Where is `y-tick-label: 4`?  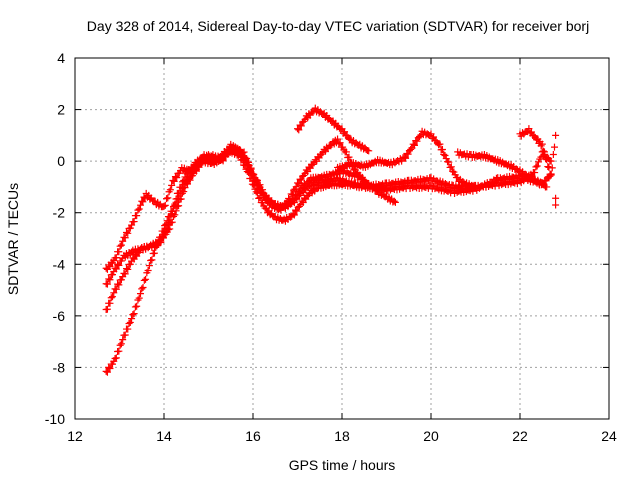 y-tick-label: 4 is located at coordinates (61, 58).